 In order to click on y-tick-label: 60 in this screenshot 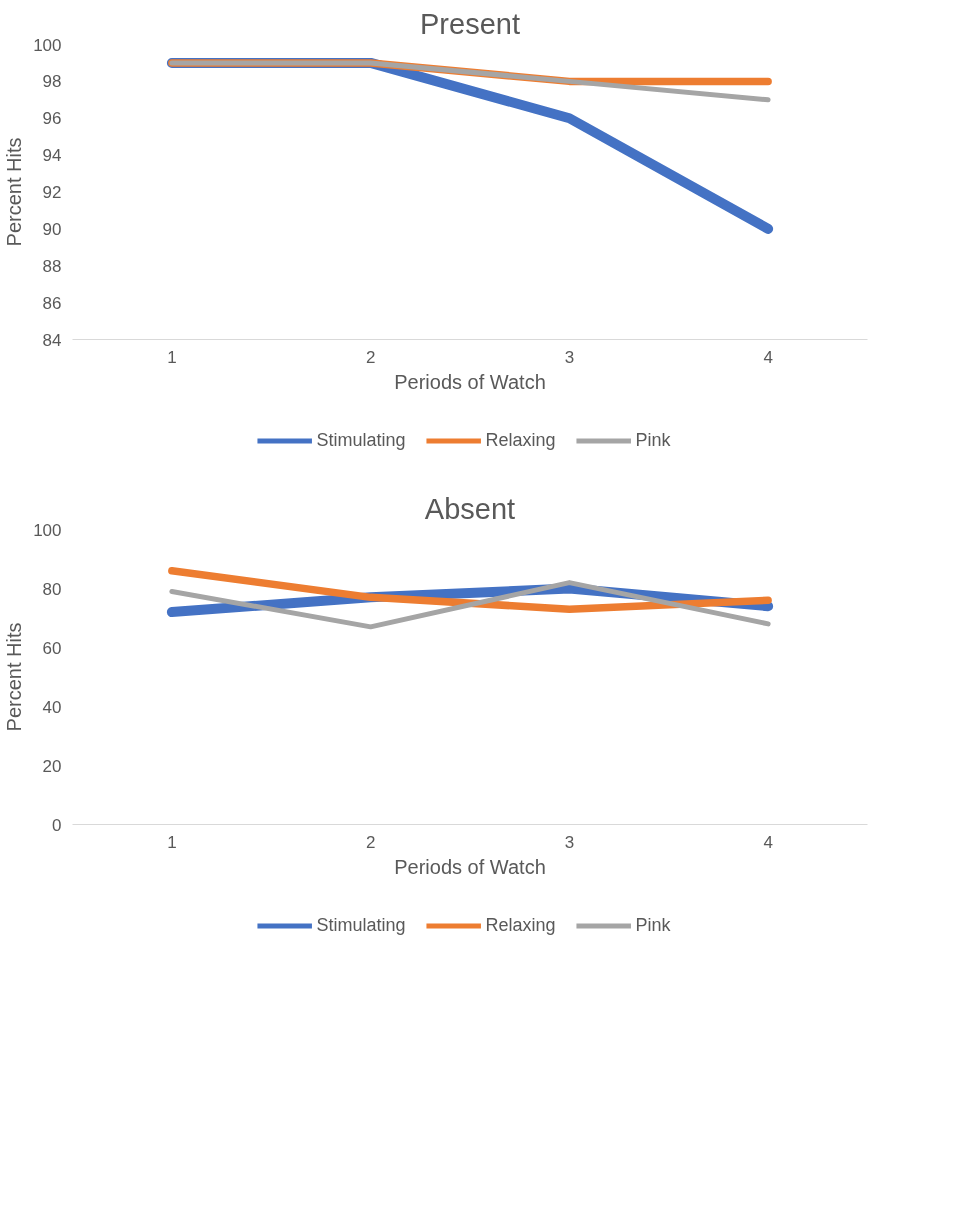, I will do `click(52, 648)`.